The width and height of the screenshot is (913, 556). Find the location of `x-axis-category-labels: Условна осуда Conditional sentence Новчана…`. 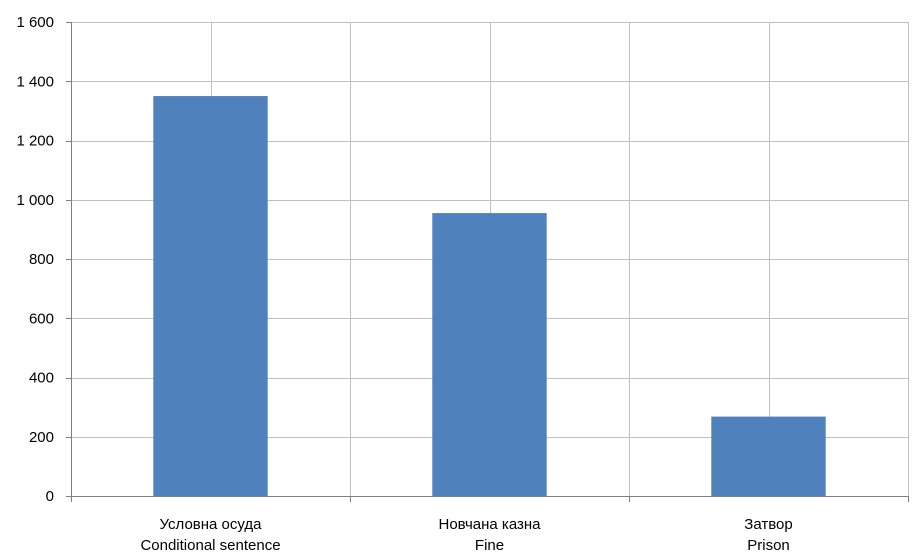

x-axis-category-labels: Условна осуда Conditional sentence Новчана… is located at coordinates (466, 535).